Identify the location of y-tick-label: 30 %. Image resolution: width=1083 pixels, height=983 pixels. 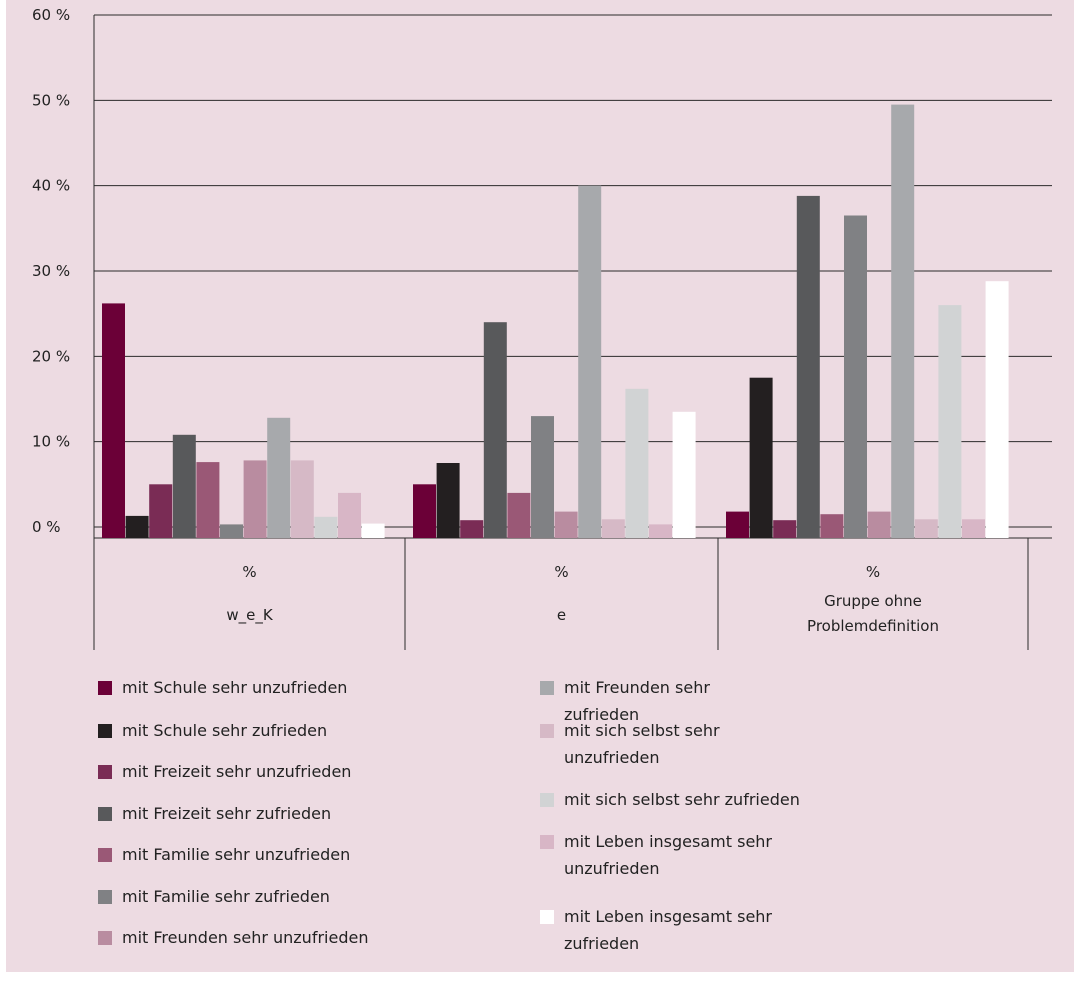
(51, 271).